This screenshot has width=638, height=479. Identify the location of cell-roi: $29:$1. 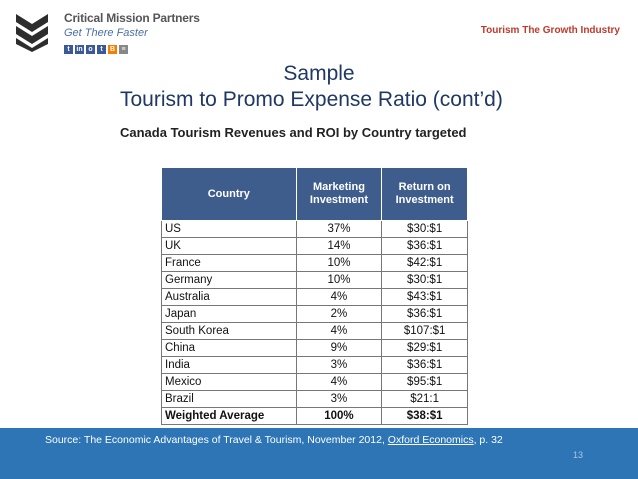
(424, 348).